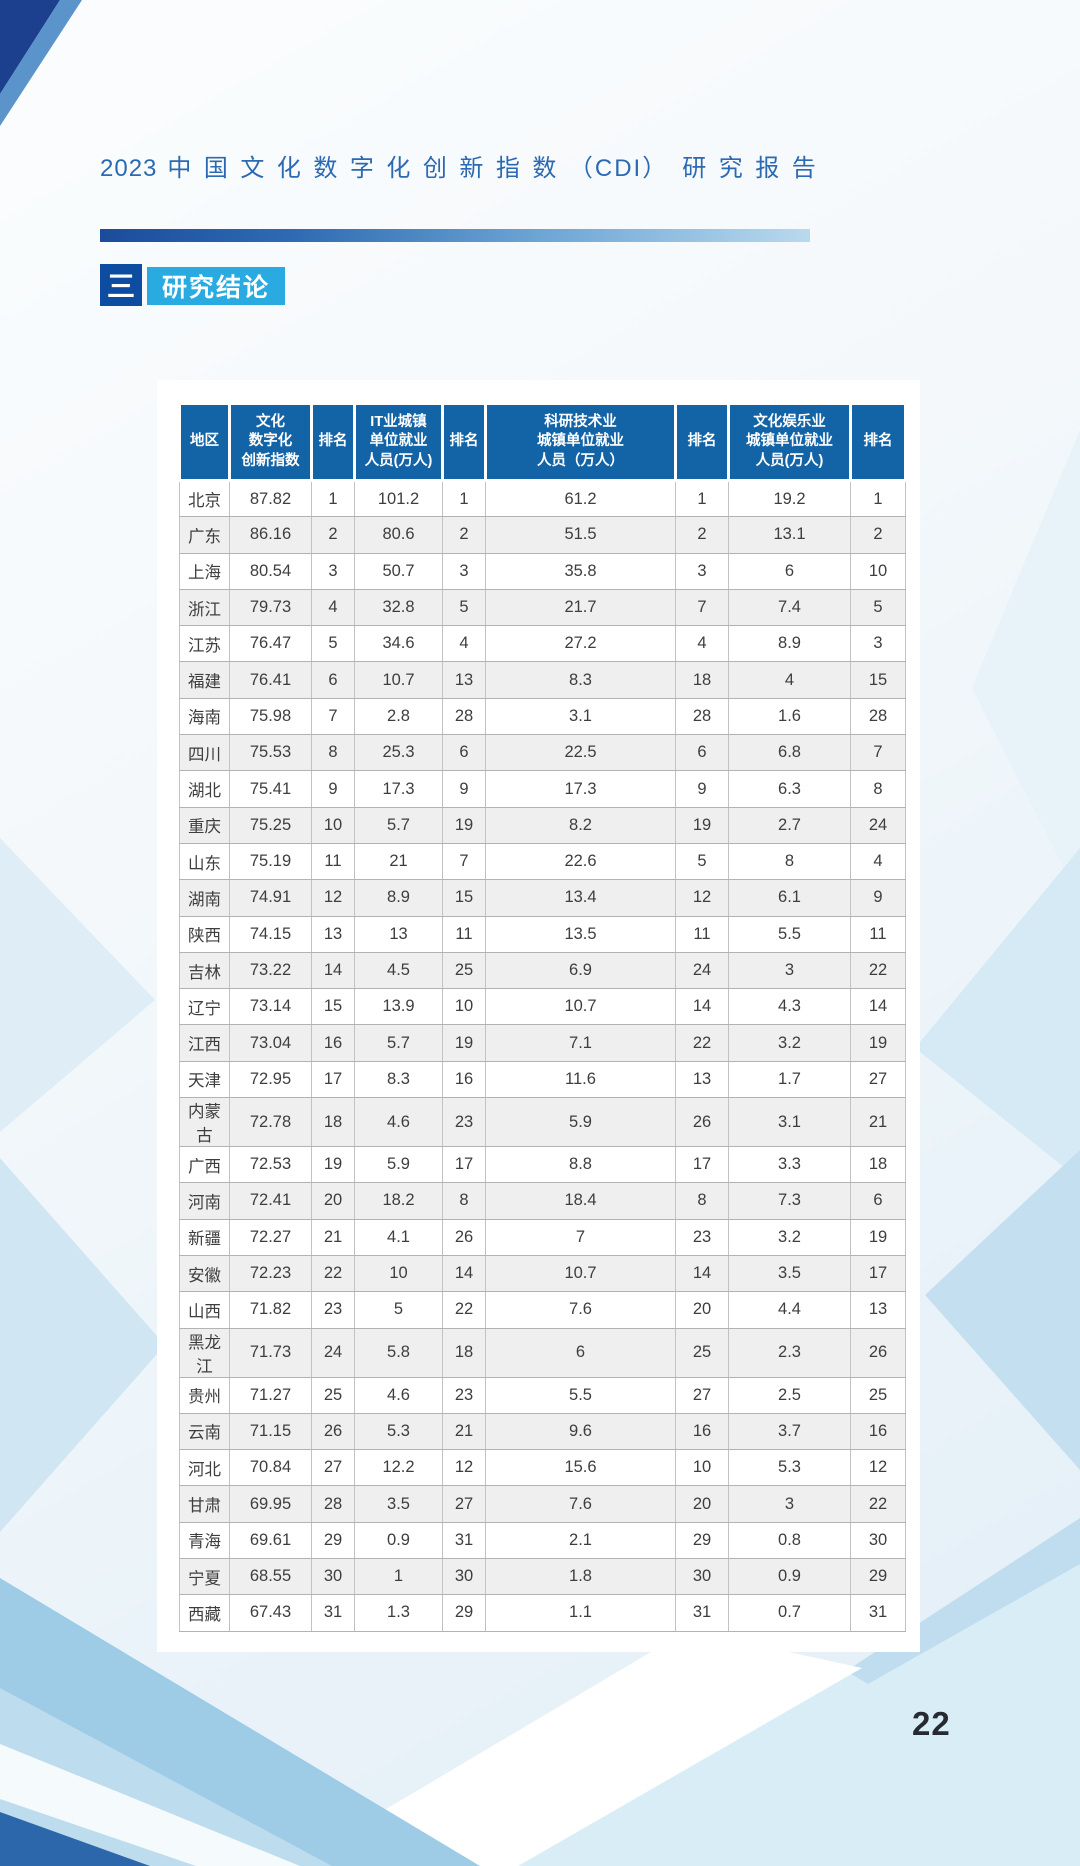  What do you see at coordinates (270, 825) in the screenshot?
I see `value-cell: 75.25` at bounding box center [270, 825].